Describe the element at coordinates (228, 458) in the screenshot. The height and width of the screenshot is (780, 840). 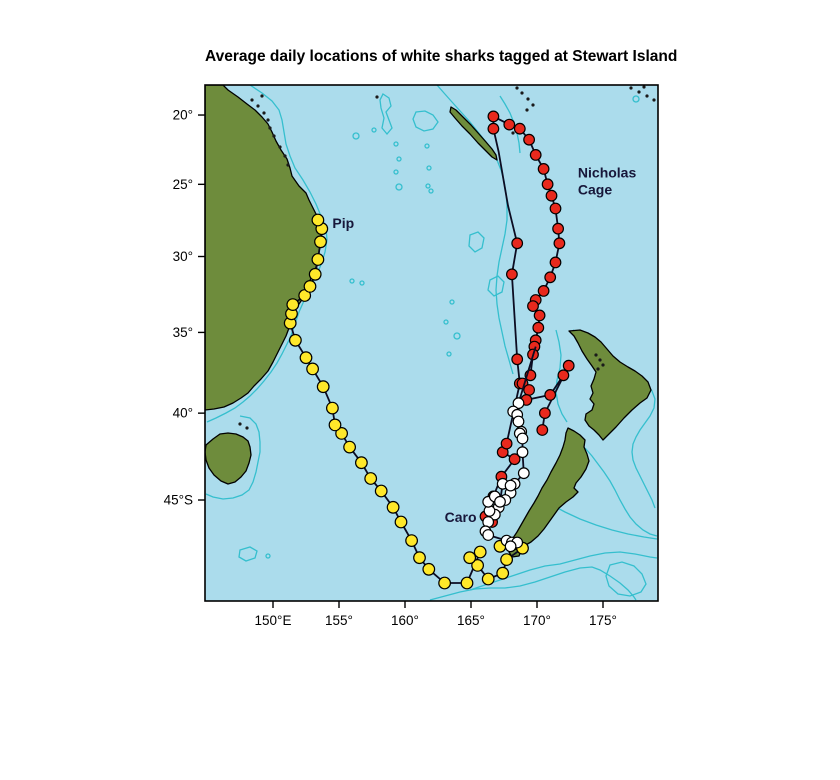
I see `land-tasmania` at that location.